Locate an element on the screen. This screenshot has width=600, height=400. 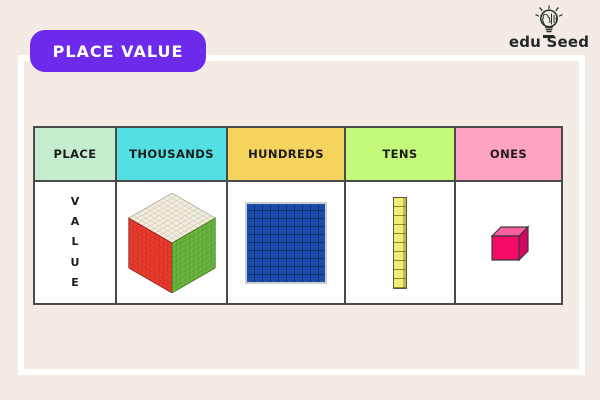
brand-name: edu Seed is located at coordinates (549, 42).